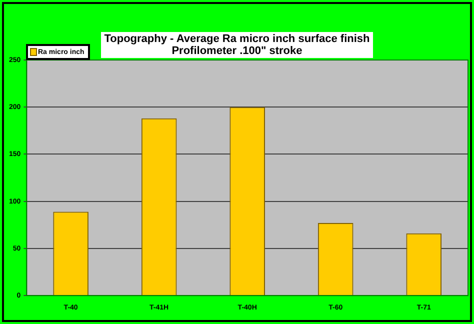 This screenshot has height=324, width=474. What do you see at coordinates (237, 45) in the screenshot?
I see `chart-title: Topography - Average Ra micro inch surface finish Profilometer .100" stroke` at bounding box center [237, 45].